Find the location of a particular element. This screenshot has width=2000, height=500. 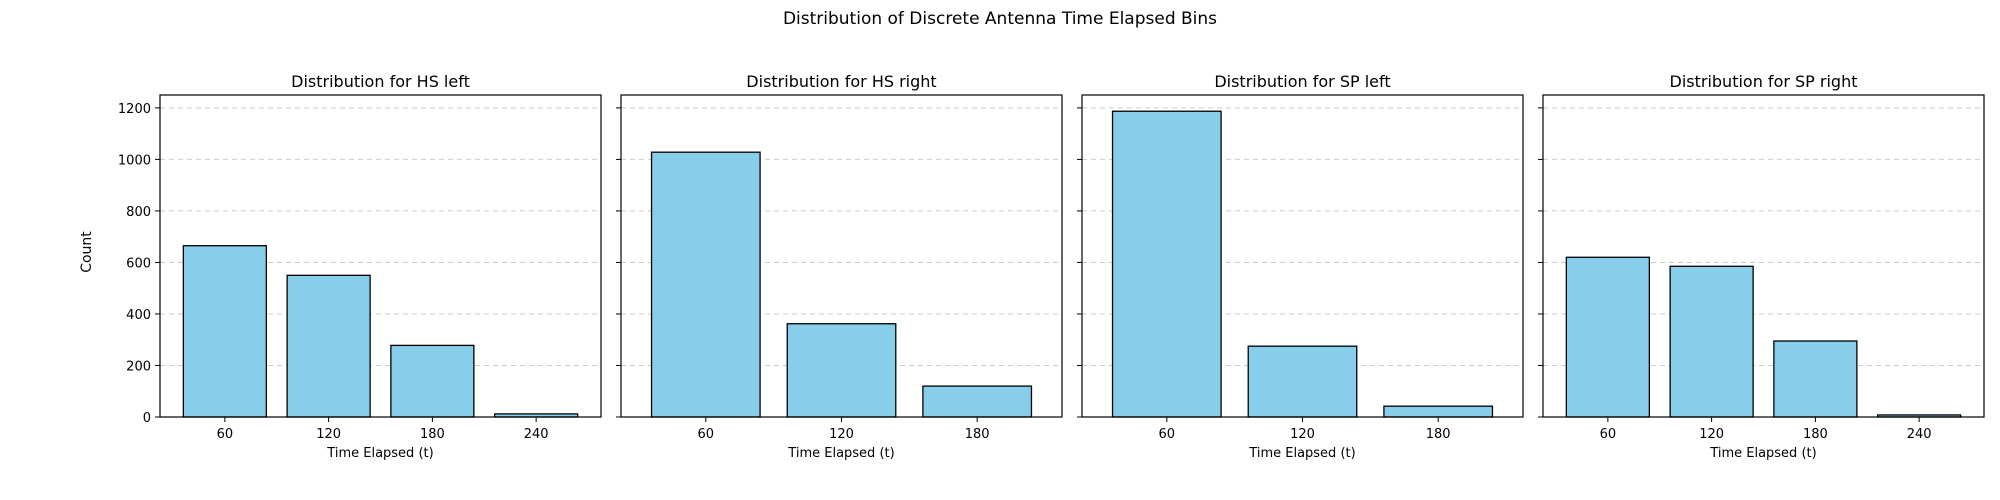

y-tick-label: 1200 is located at coordinates (134, 109).